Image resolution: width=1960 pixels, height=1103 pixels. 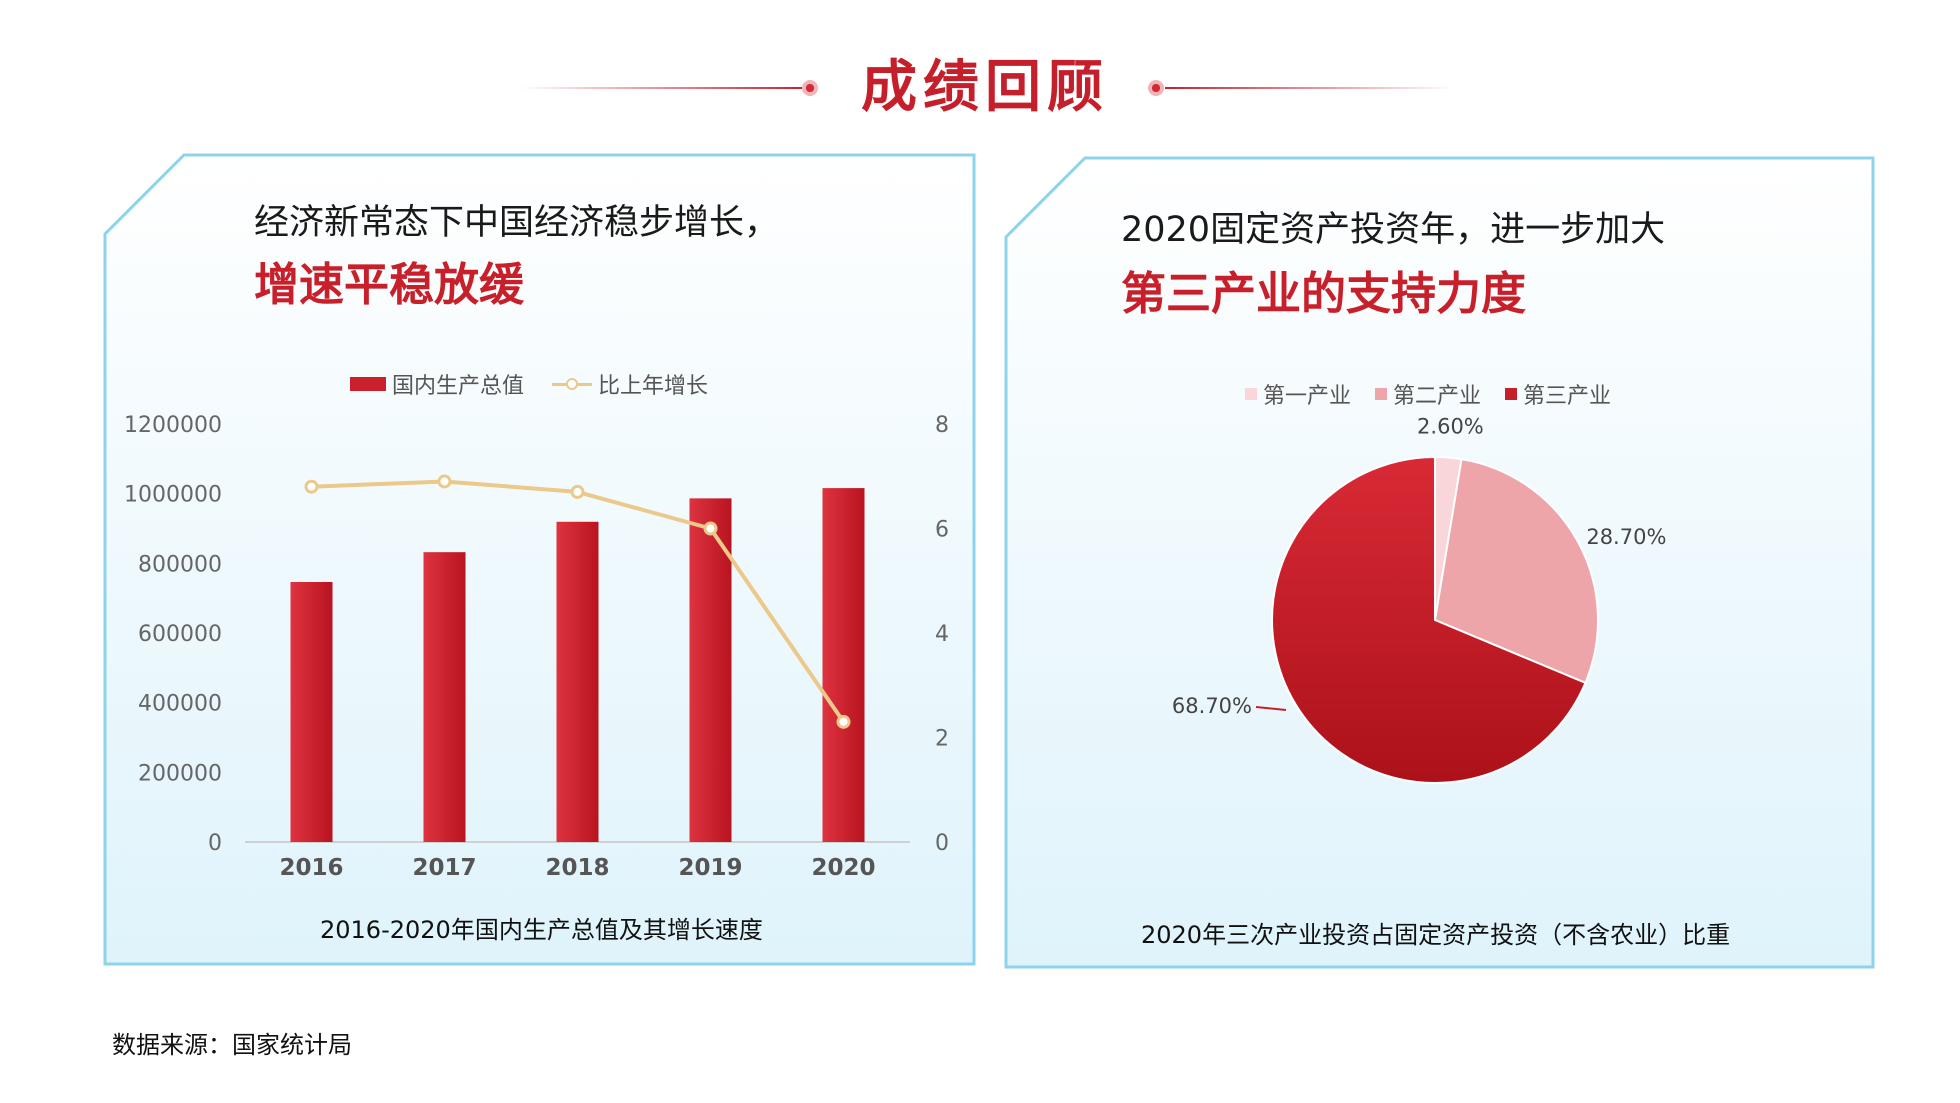 I want to click on y-left-tick-label: 1000000, so click(x=173, y=495).